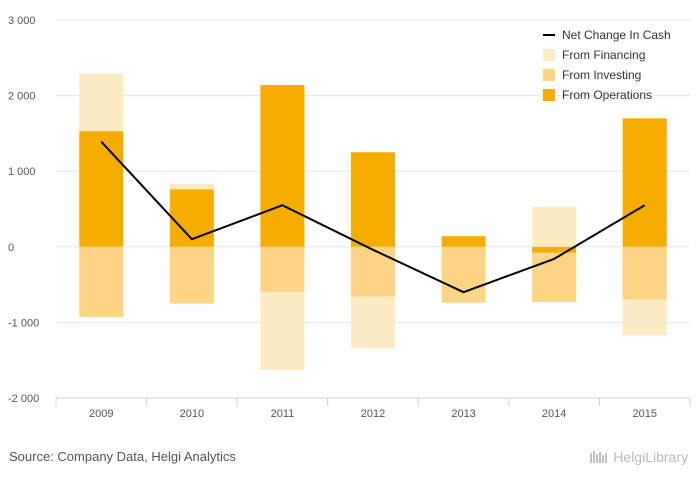 The width and height of the screenshot is (700, 483). What do you see at coordinates (373, 199) in the screenshot?
I see `bar-from-operations-2012` at bounding box center [373, 199].